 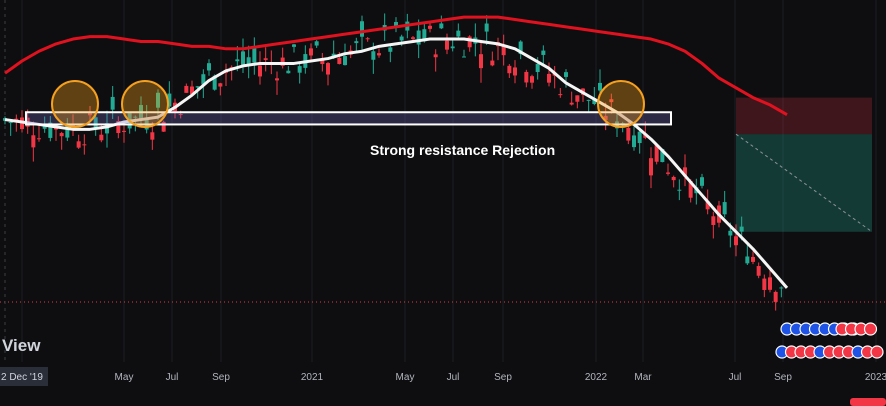 I want to click on trade-layer, so click(x=804, y=165).